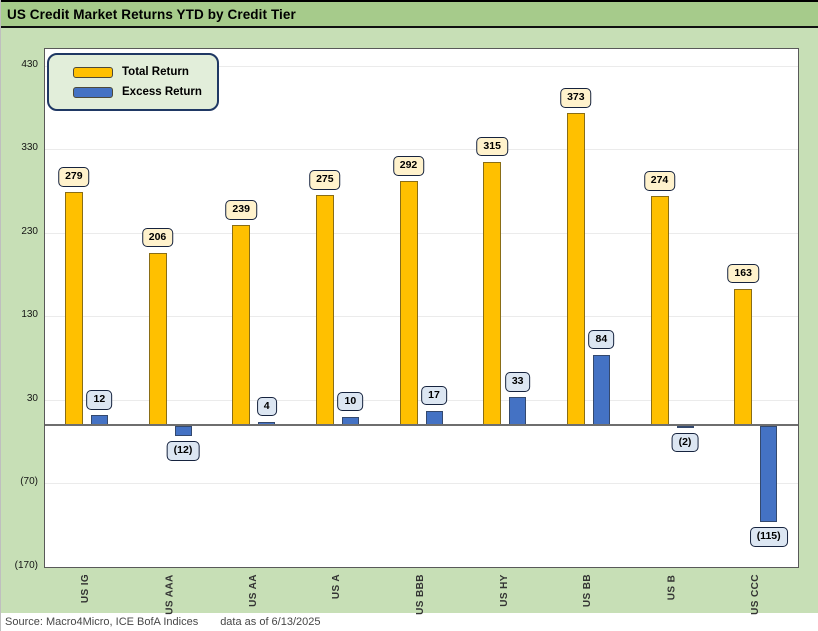 This screenshot has width=818, height=631. I want to click on y-axis-tick-label: 30, so click(32, 398).